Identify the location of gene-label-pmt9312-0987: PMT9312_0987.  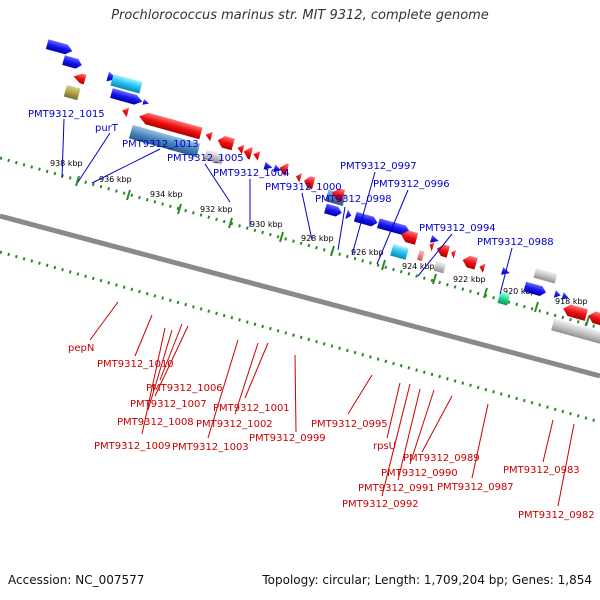
(475, 487).